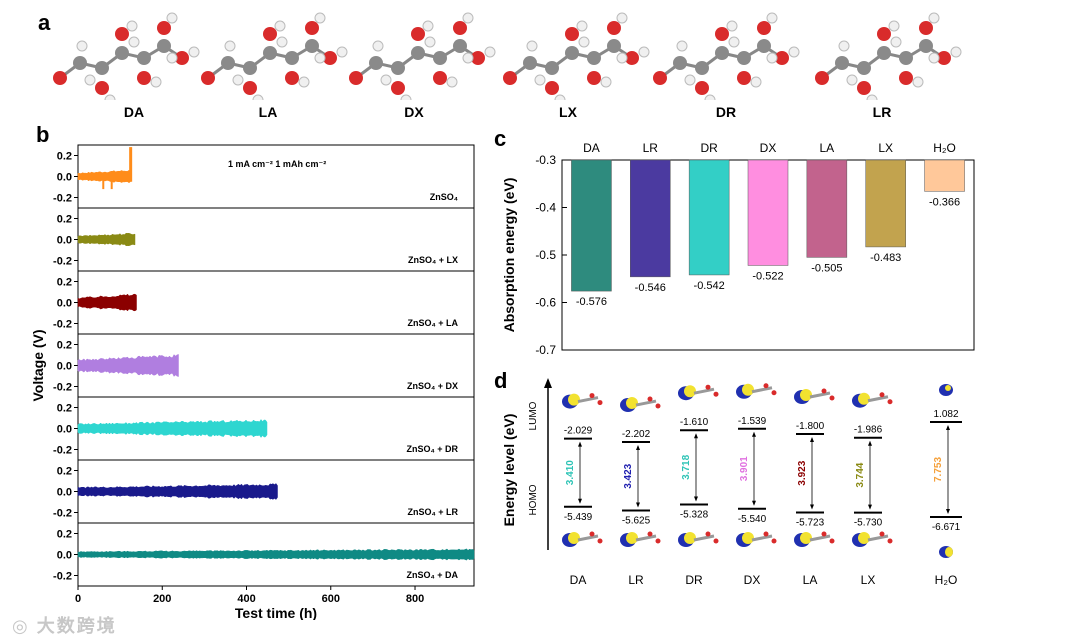  I want to click on panel-c-ytick-label: -0.5, so click(545, 255).